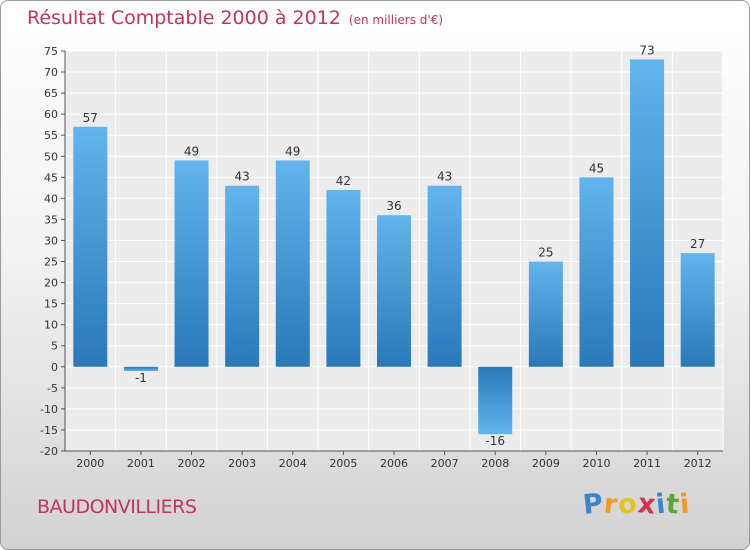 This screenshot has height=550, width=750. I want to click on data-label-2006: 36, so click(393, 206).